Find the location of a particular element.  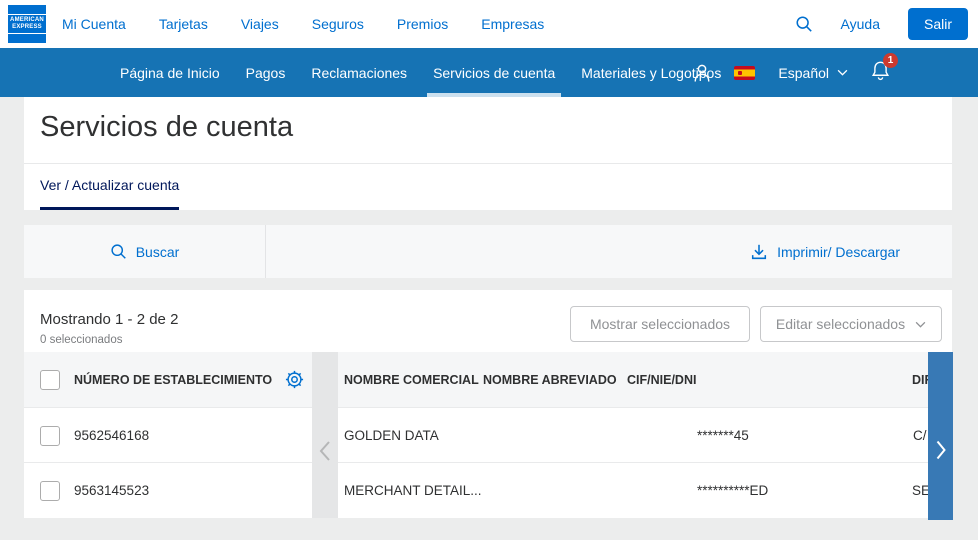

tab-bar: Ver / Actualizar cuenta is located at coordinates (110, 186).